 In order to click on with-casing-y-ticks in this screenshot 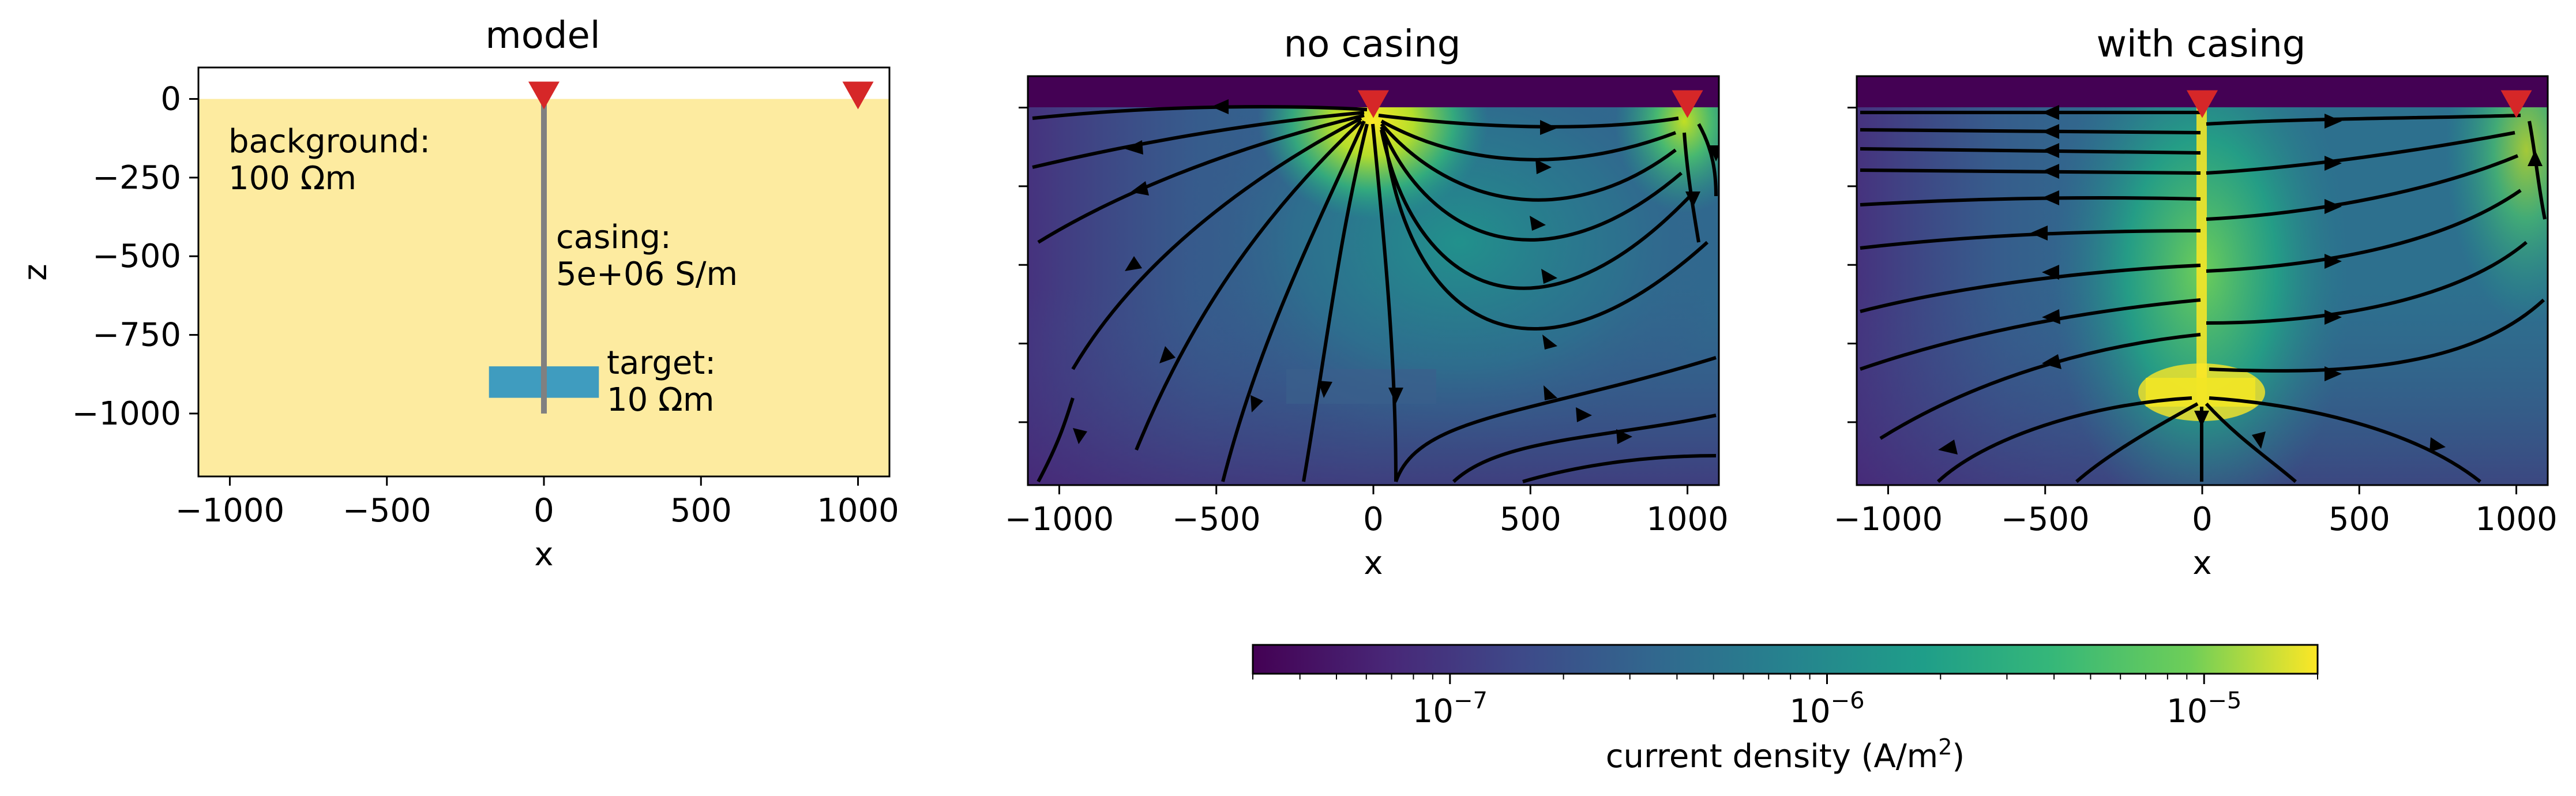, I will do `click(1852, 265)`.